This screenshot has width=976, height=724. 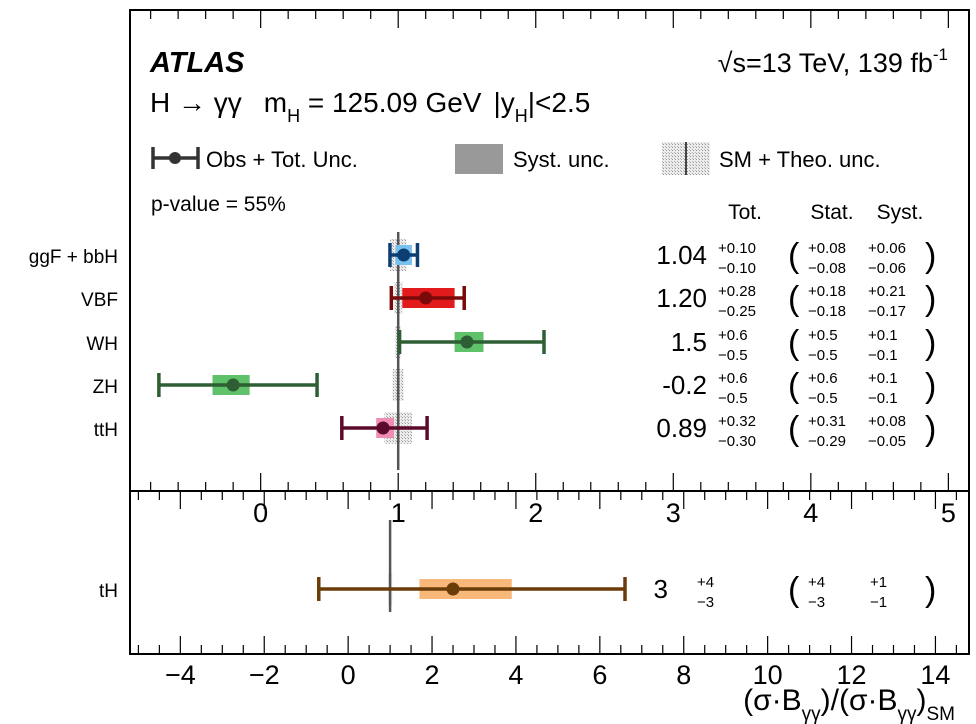 I want to click on syst-unc-up: +0.21, so click(x=887, y=291).